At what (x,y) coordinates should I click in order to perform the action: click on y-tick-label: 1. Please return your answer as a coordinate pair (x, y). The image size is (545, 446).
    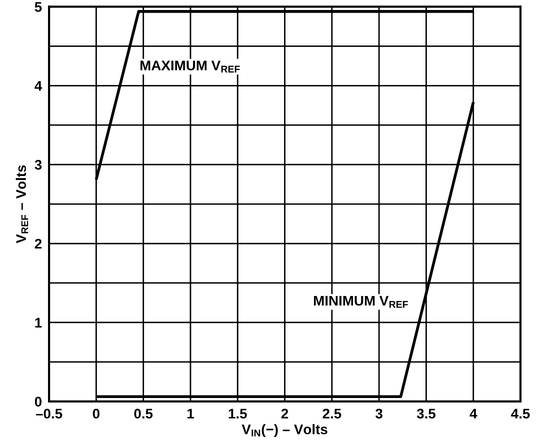
    Looking at the image, I should click on (38, 323).